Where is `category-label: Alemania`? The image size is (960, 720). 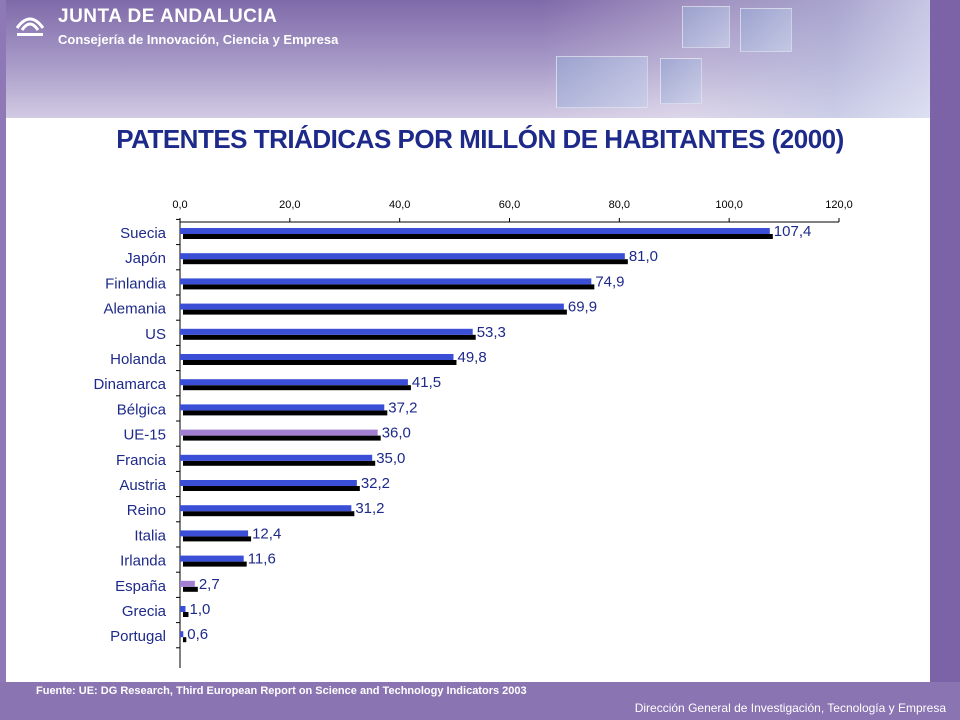
category-label: Alemania is located at coordinates (134, 309).